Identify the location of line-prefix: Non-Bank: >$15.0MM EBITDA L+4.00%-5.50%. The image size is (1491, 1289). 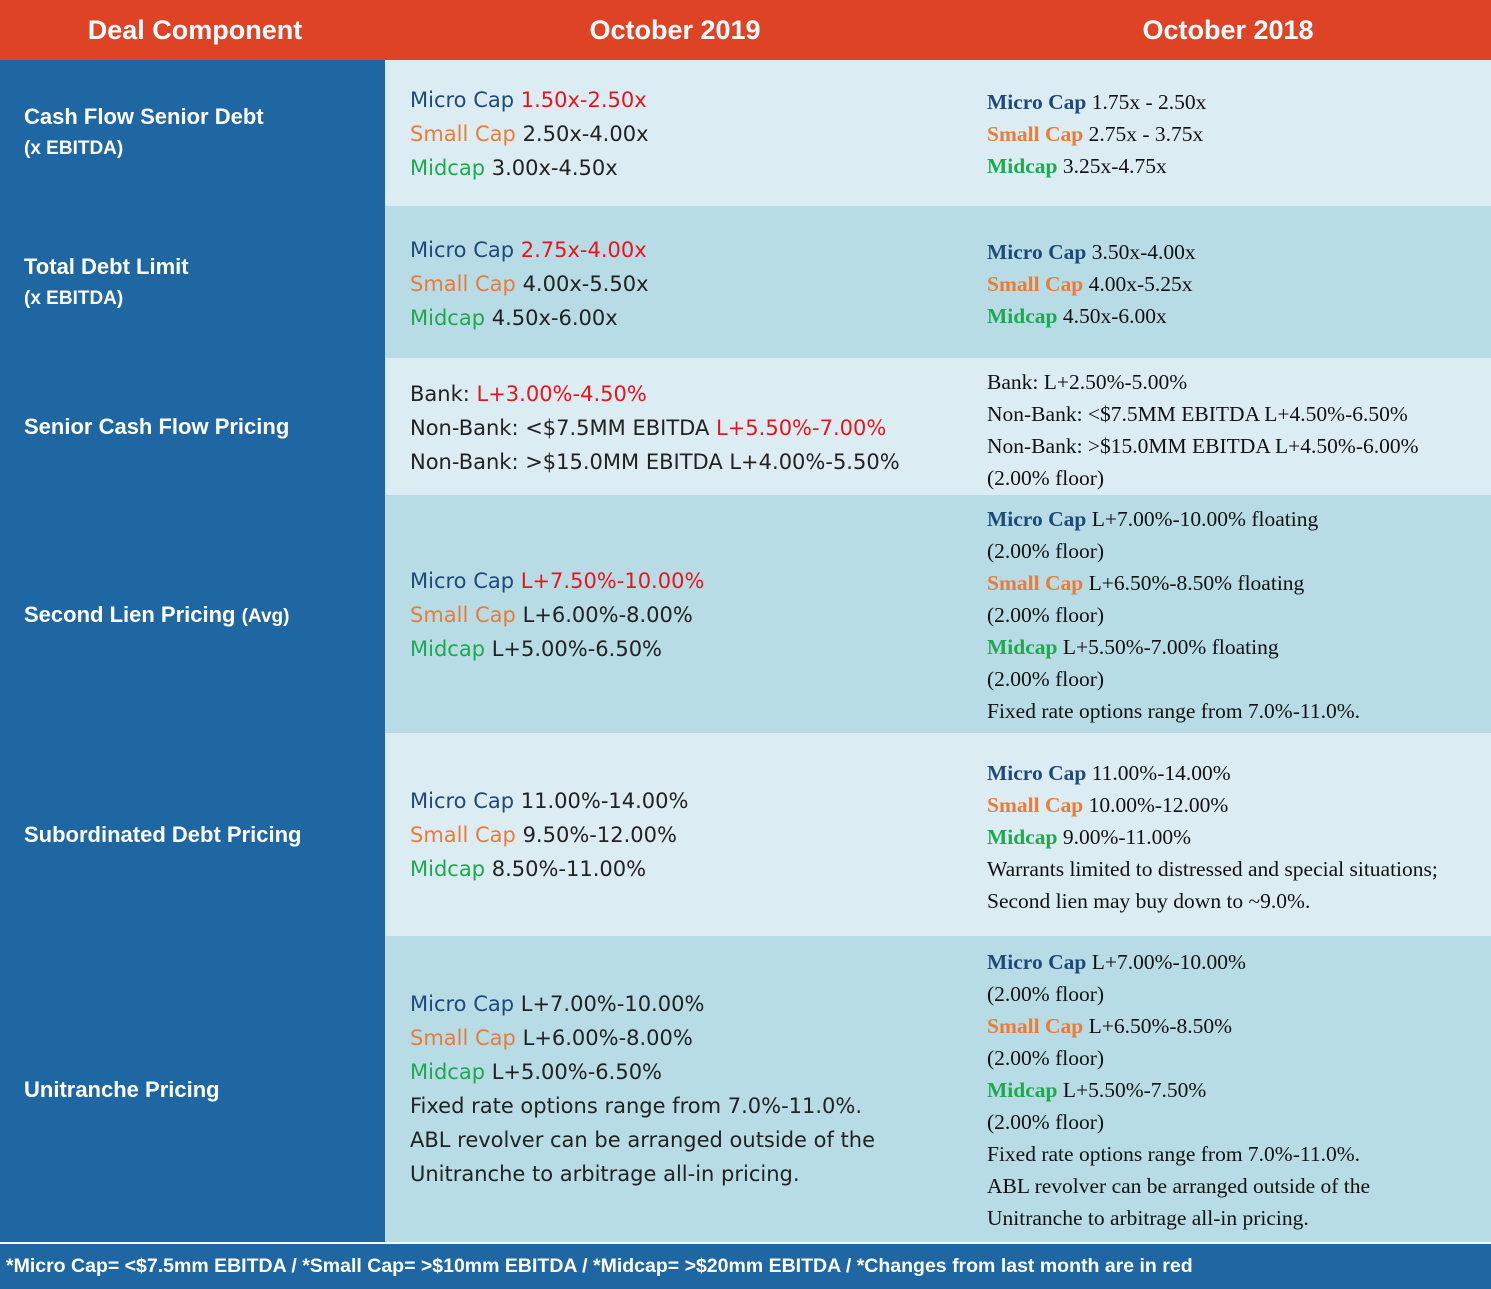
(655, 462).